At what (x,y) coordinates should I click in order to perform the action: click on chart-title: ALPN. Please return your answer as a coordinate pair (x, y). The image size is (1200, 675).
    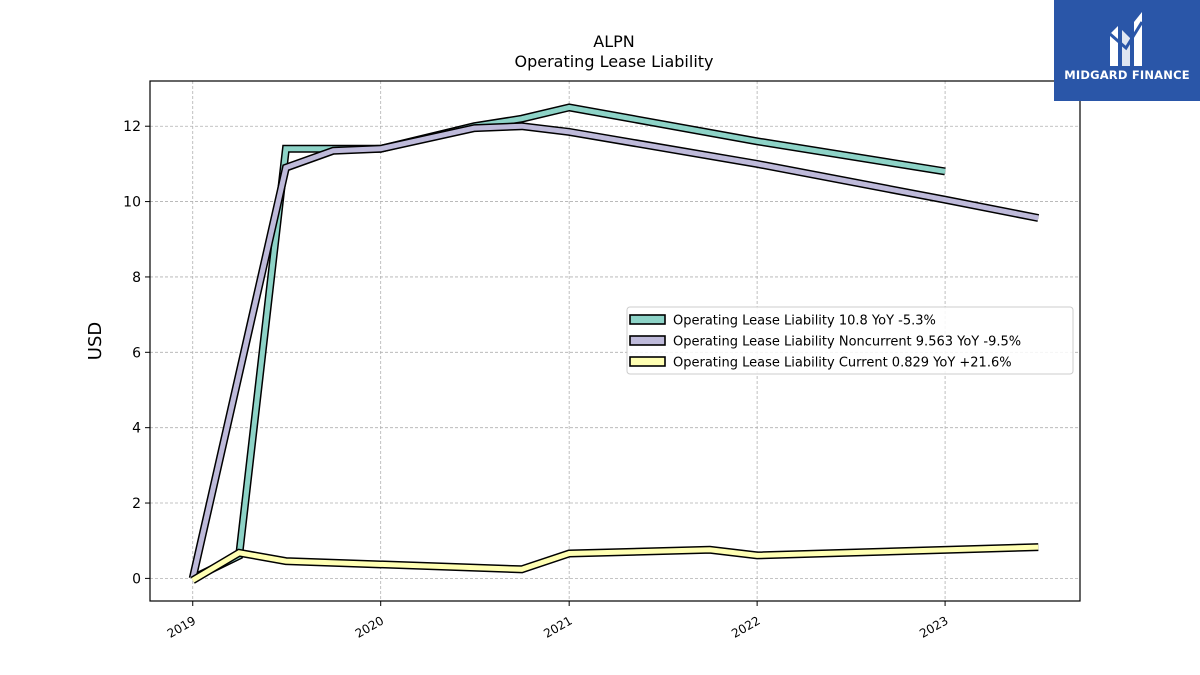
    Looking at the image, I should click on (613, 41).